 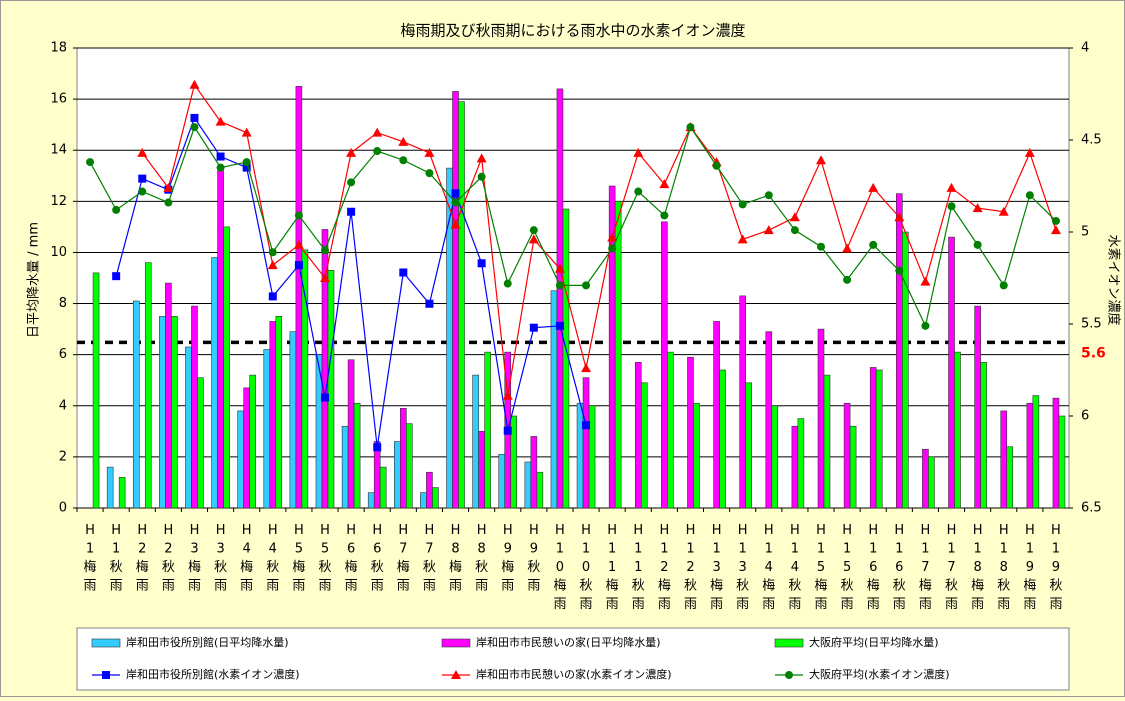 What do you see at coordinates (820, 567) in the screenshot?
I see `x-tick-label: H 1 5 梅雨` at bounding box center [820, 567].